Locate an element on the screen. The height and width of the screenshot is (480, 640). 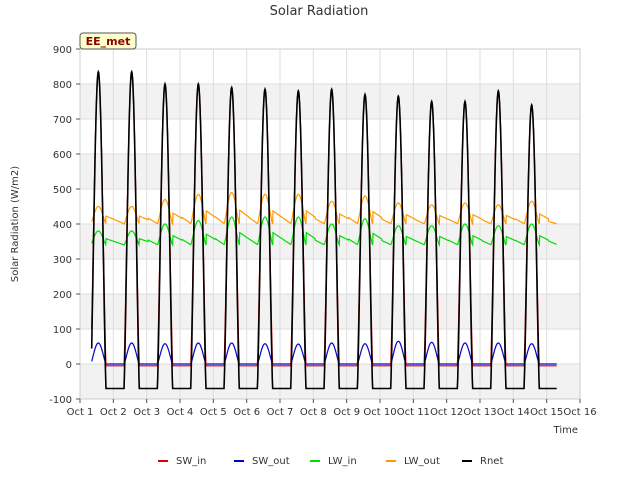
y-tick-label: 500 is located at coordinates (62, 190).